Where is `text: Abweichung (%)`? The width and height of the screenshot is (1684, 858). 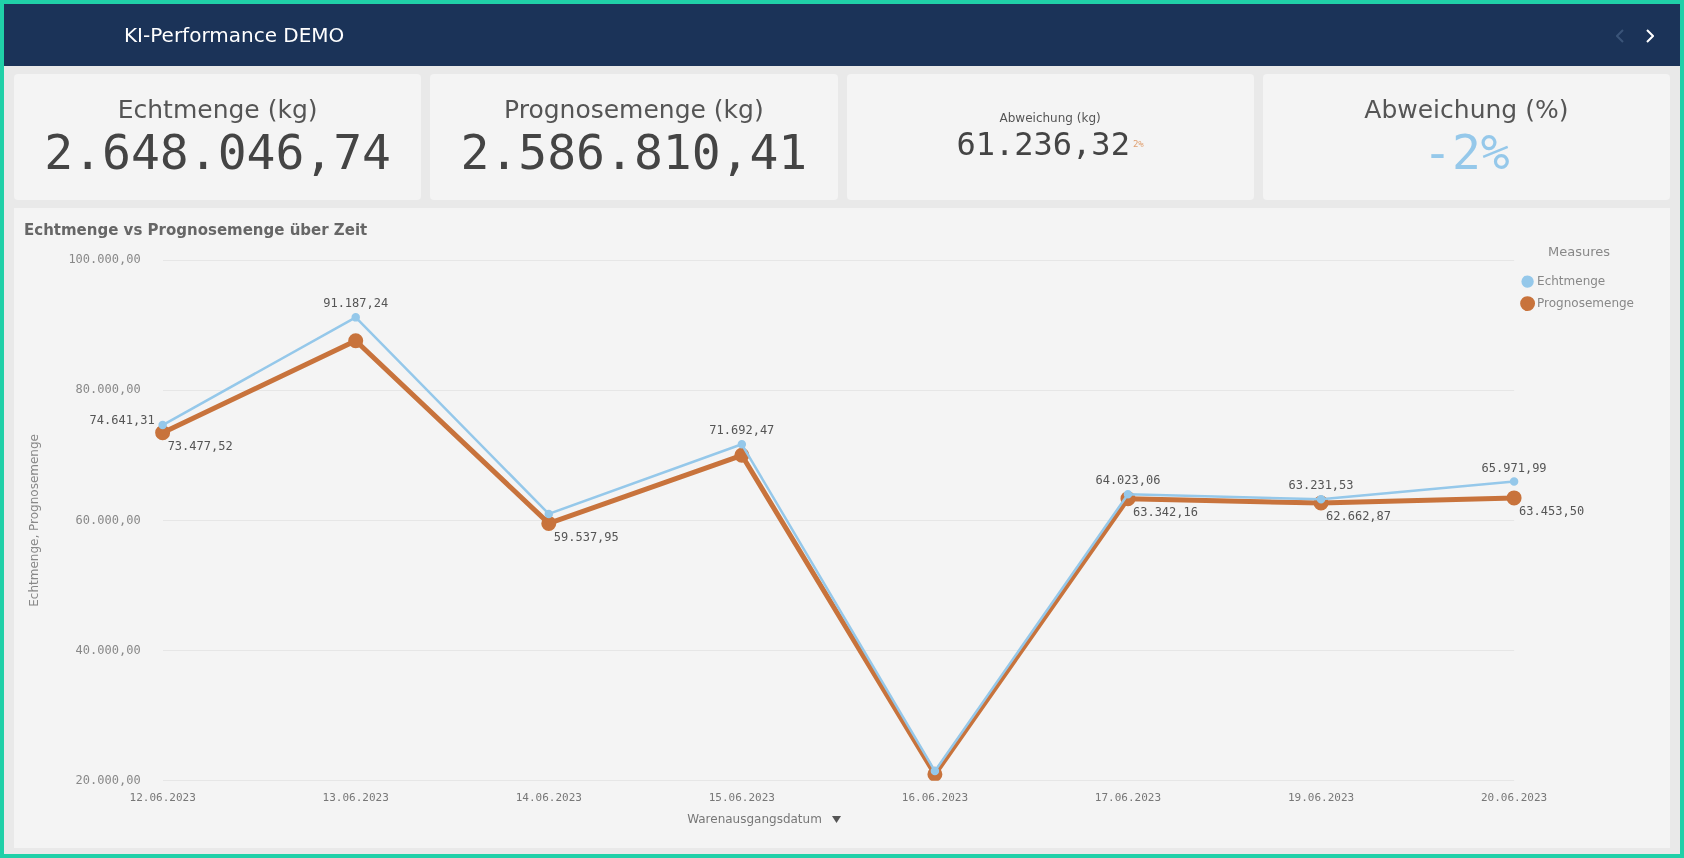
text: Abweichung (%) is located at coordinates (1466, 109).